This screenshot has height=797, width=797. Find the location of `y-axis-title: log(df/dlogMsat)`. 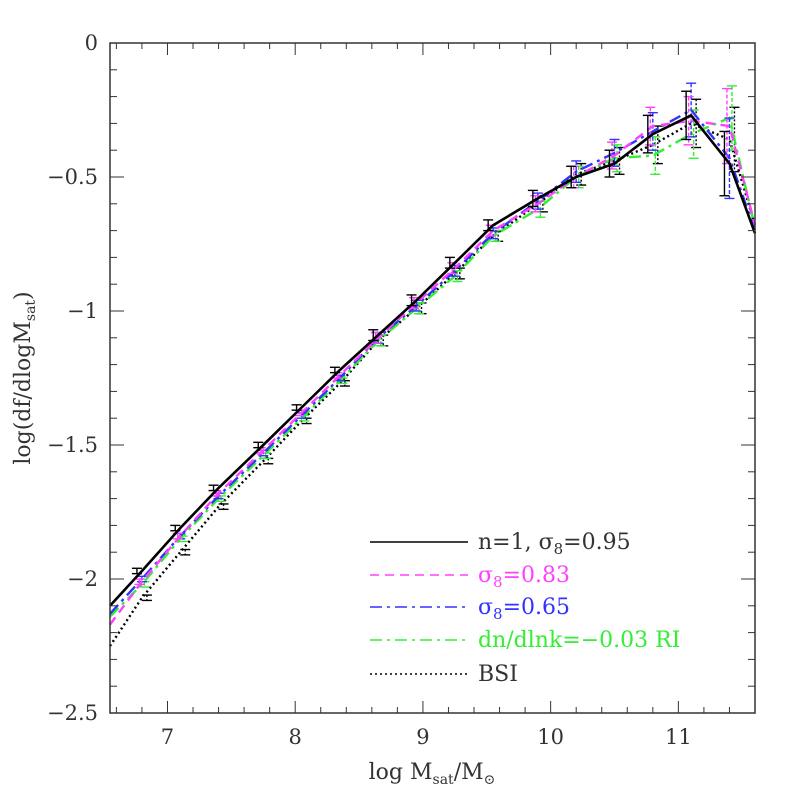

y-axis-title: log(df/dlogMsat) is located at coordinates (25, 377).